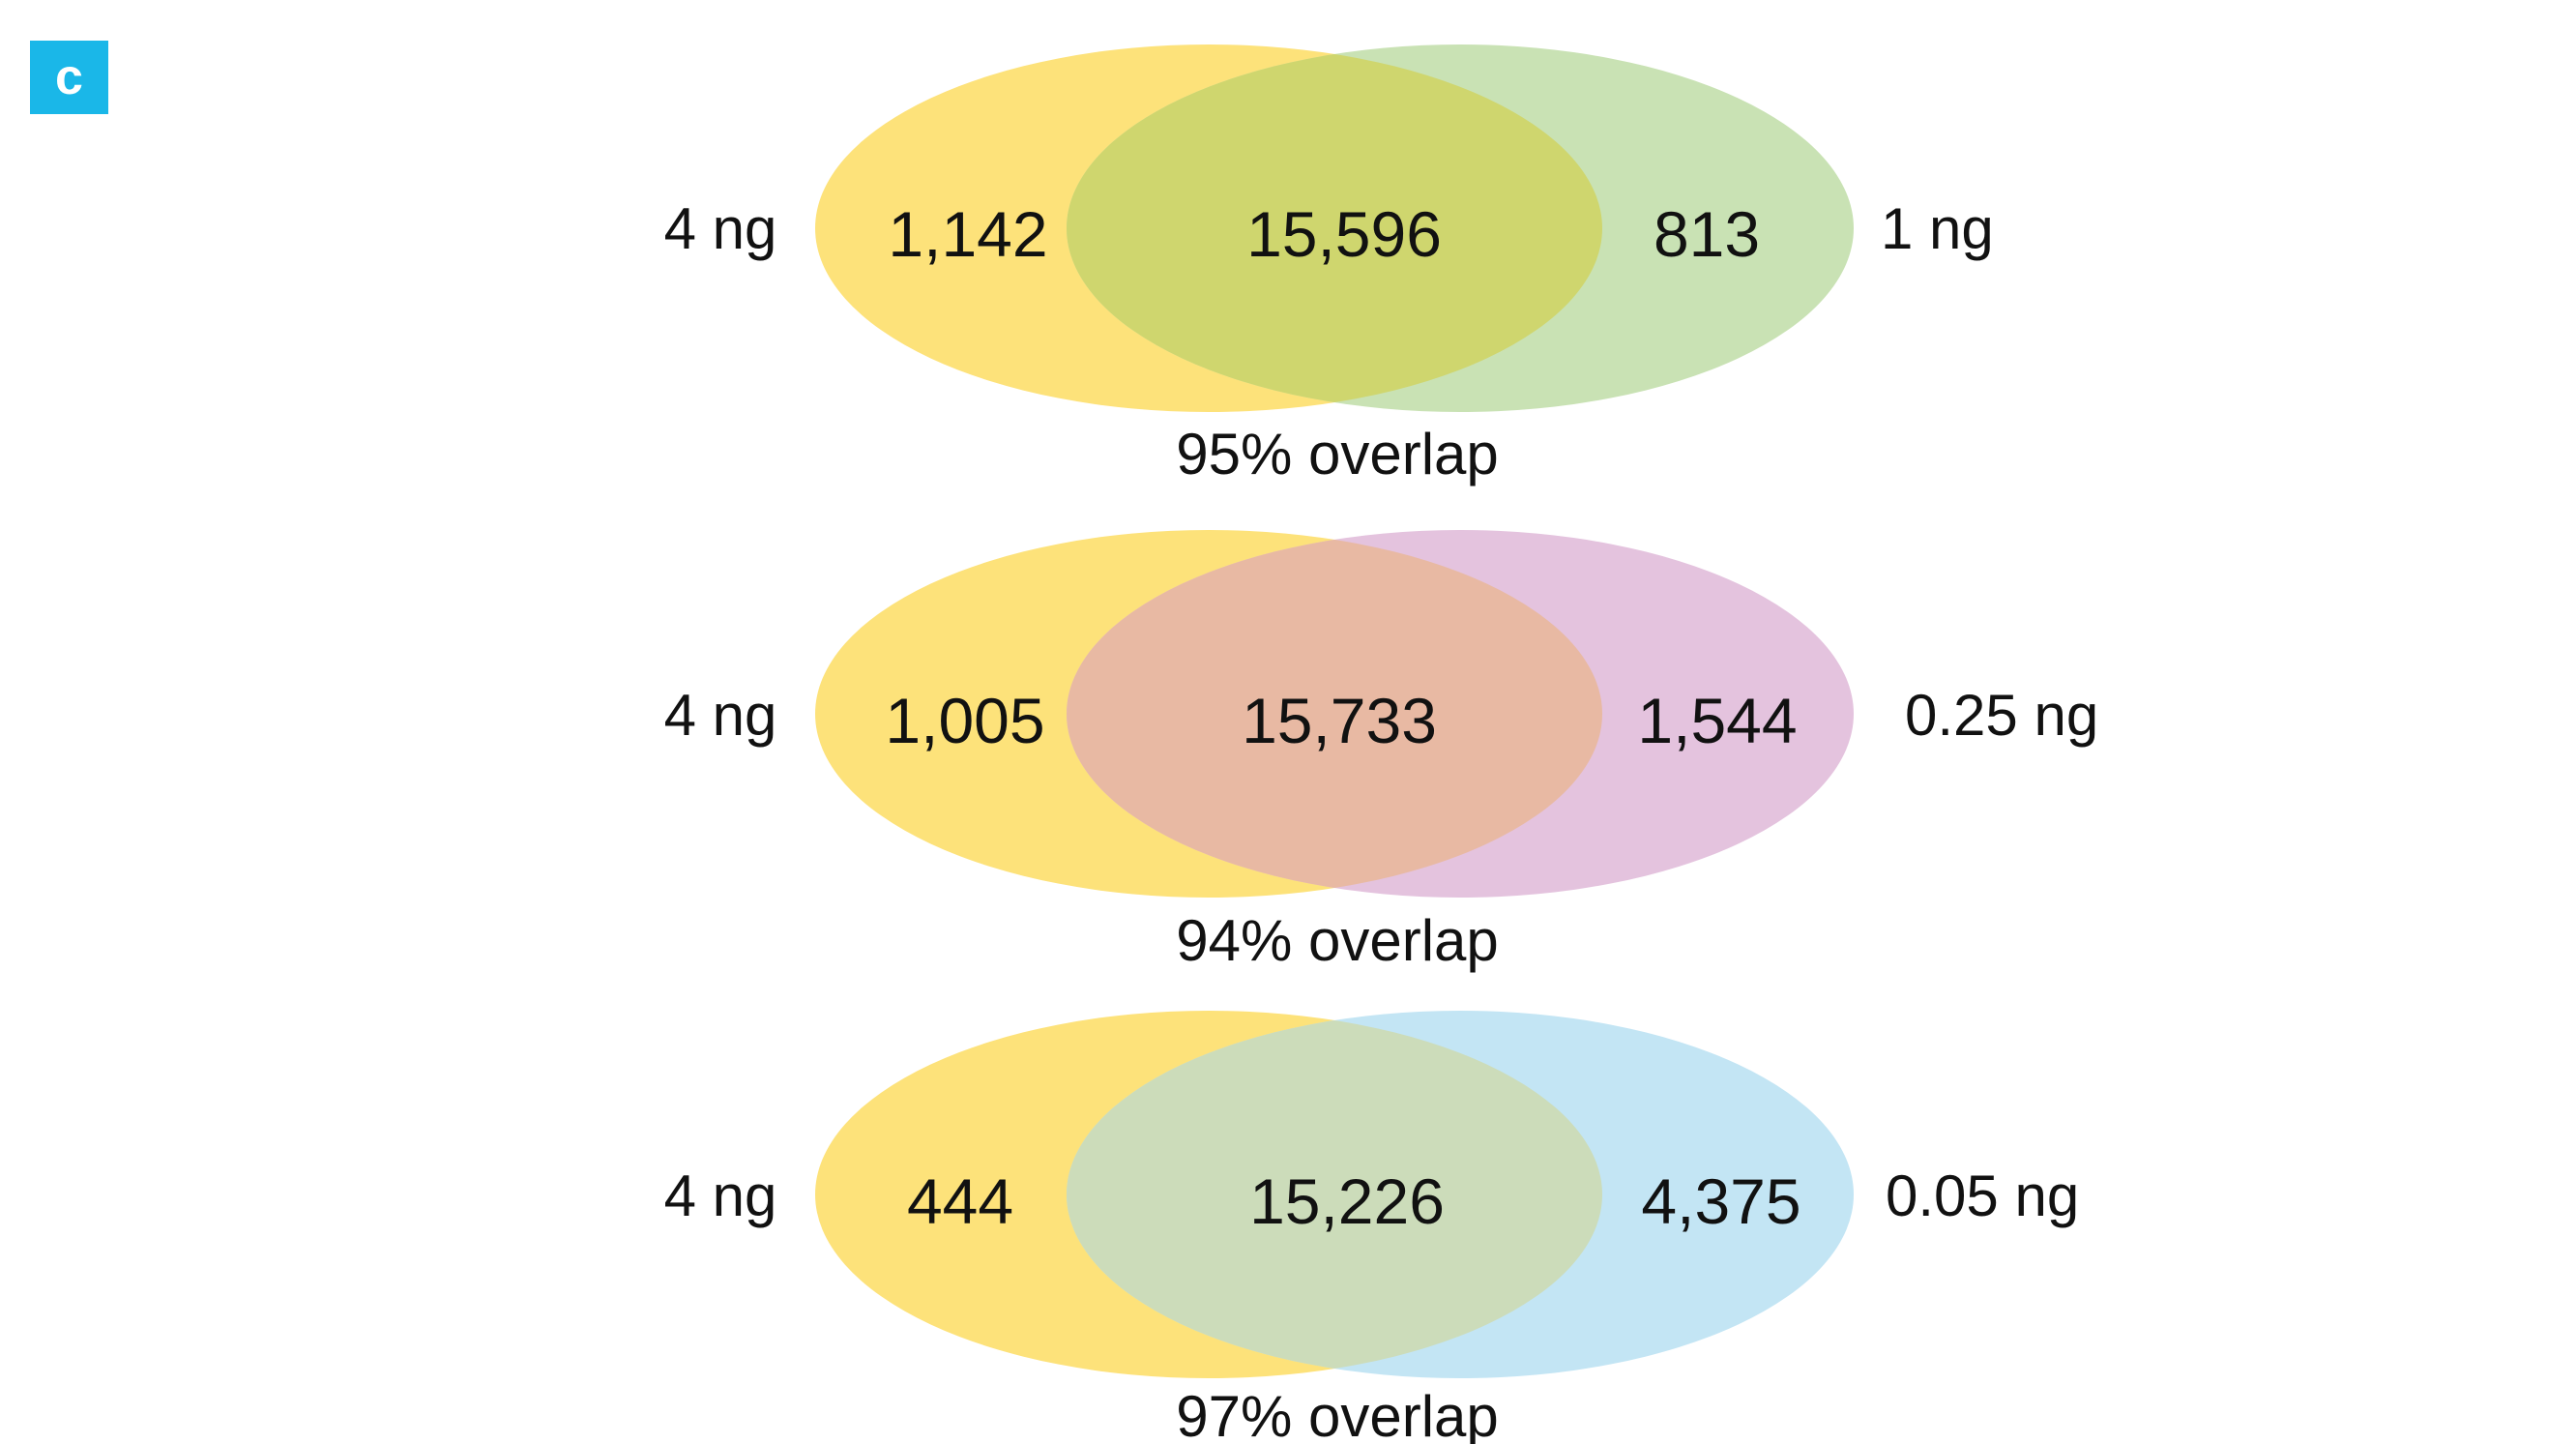  What do you see at coordinates (1982, 1196) in the screenshot?
I see `right-set-label: 0.05 ng` at bounding box center [1982, 1196].